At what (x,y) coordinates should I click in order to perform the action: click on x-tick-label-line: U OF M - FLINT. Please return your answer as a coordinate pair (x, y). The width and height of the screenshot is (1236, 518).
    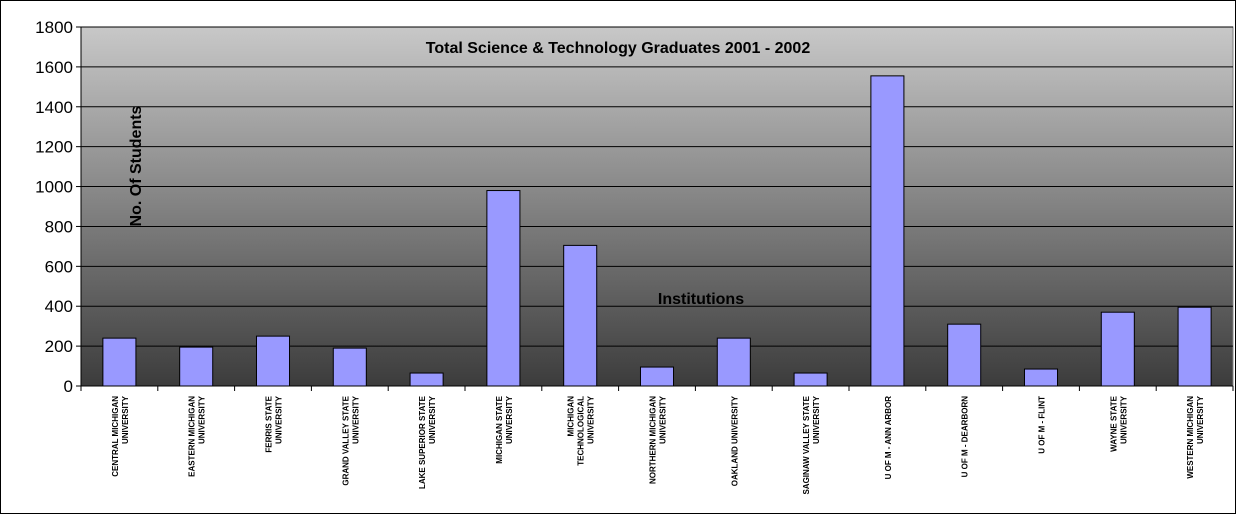
    Looking at the image, I should click on (1042, 425).